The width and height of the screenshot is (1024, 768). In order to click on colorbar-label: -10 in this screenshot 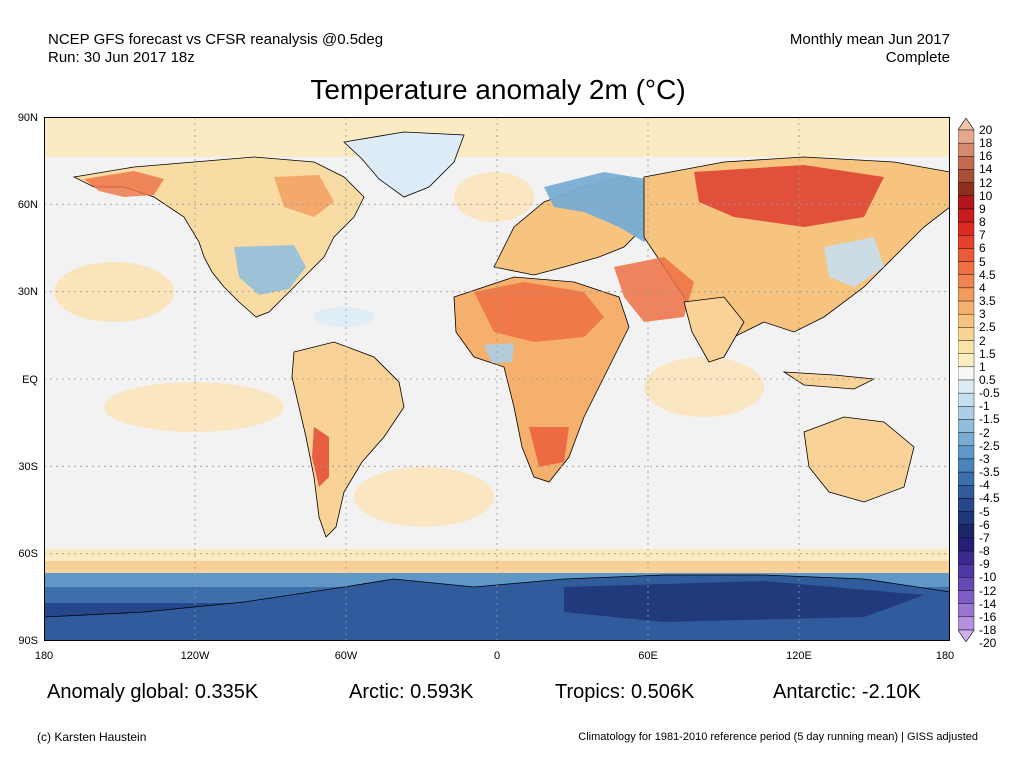, I will do `click(988, 577)`.